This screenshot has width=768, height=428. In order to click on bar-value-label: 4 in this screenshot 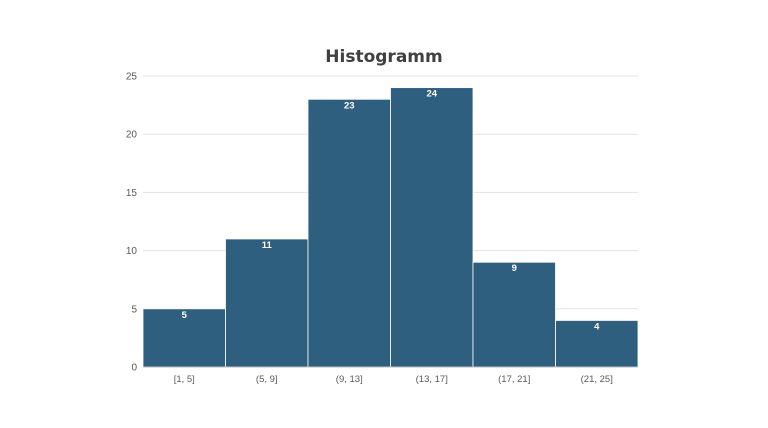, I will do `click(597, 326)`.